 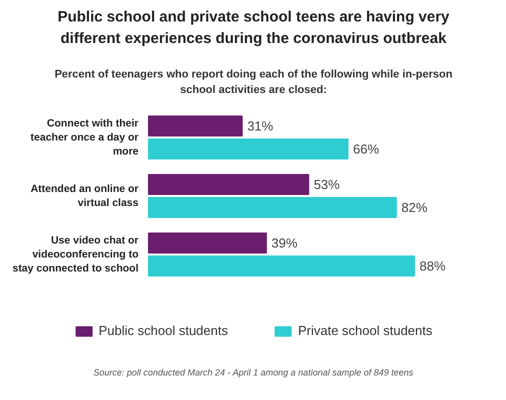 I want to click on data-label: 82%, so click(x=414, y=207).